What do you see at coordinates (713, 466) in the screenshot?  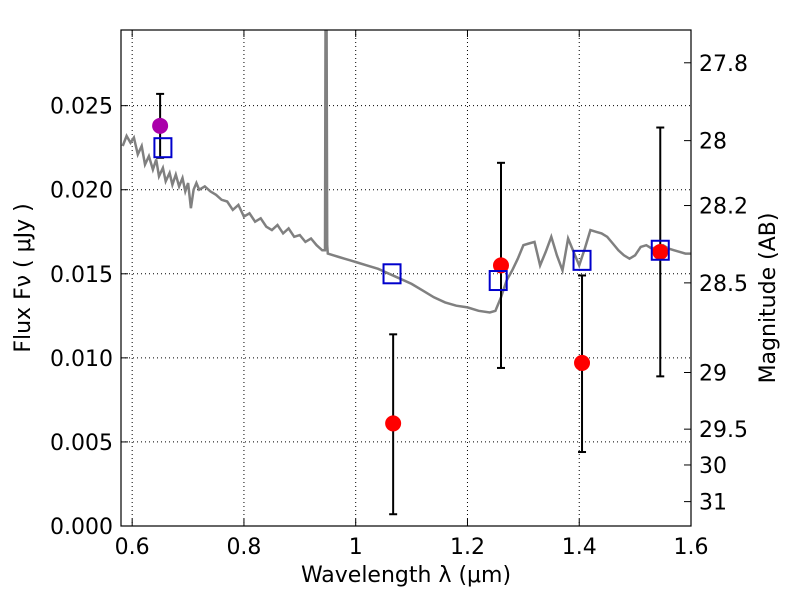 I see `y2-tick-label: 30` at bounding box center [713, 466].